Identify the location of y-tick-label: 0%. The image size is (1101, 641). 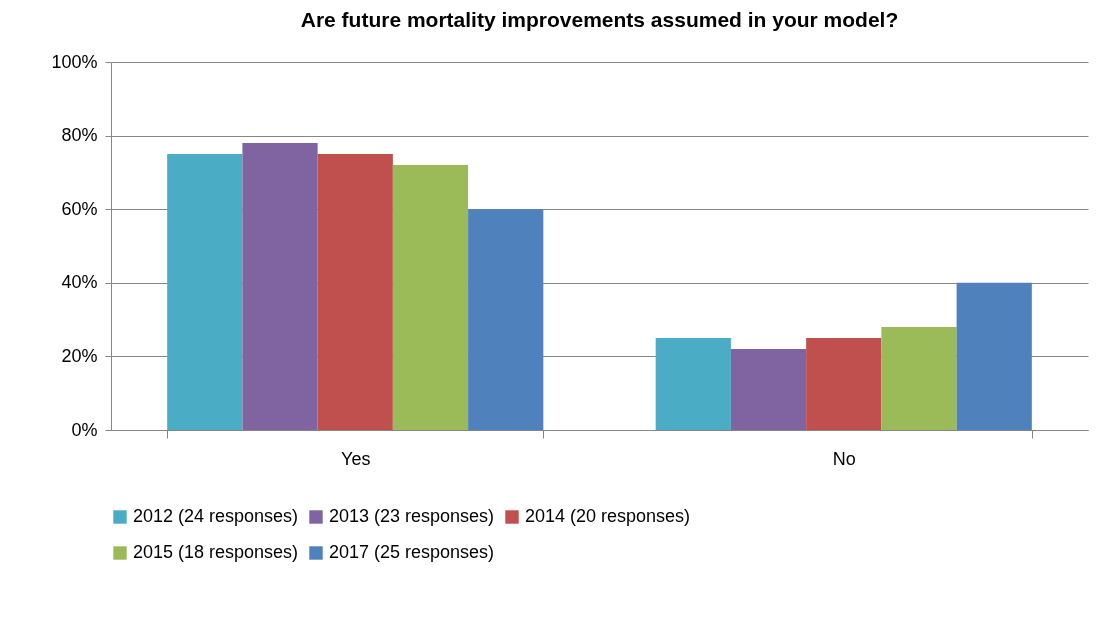
(84, 429).